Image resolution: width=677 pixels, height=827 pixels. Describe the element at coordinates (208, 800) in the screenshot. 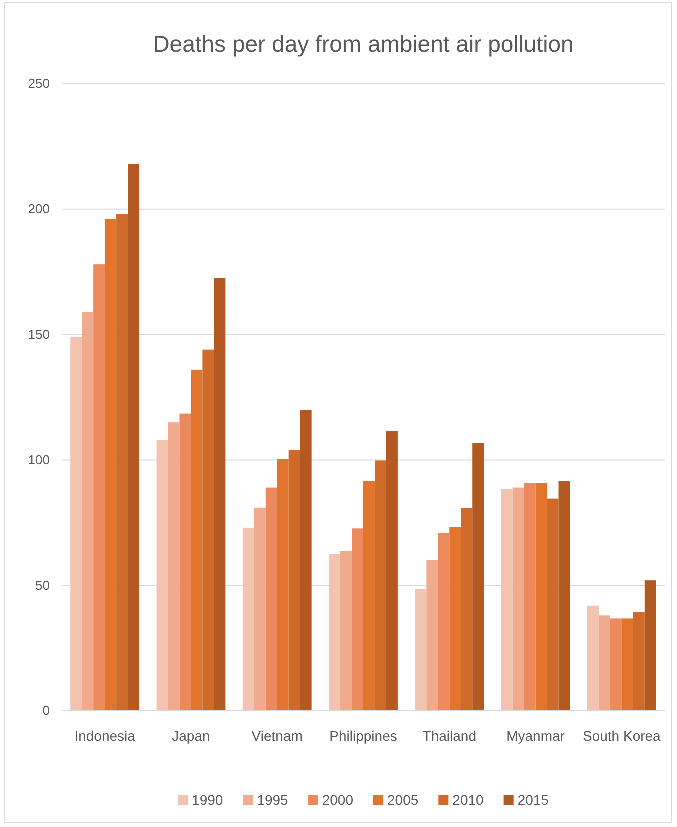

I see `legend-label: 1990` at that location.